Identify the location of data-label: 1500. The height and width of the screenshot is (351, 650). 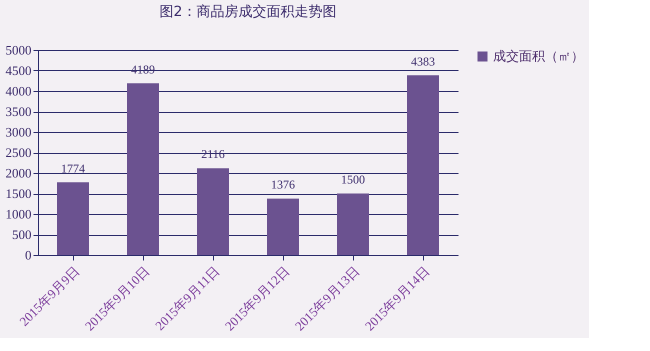
(353, 179).